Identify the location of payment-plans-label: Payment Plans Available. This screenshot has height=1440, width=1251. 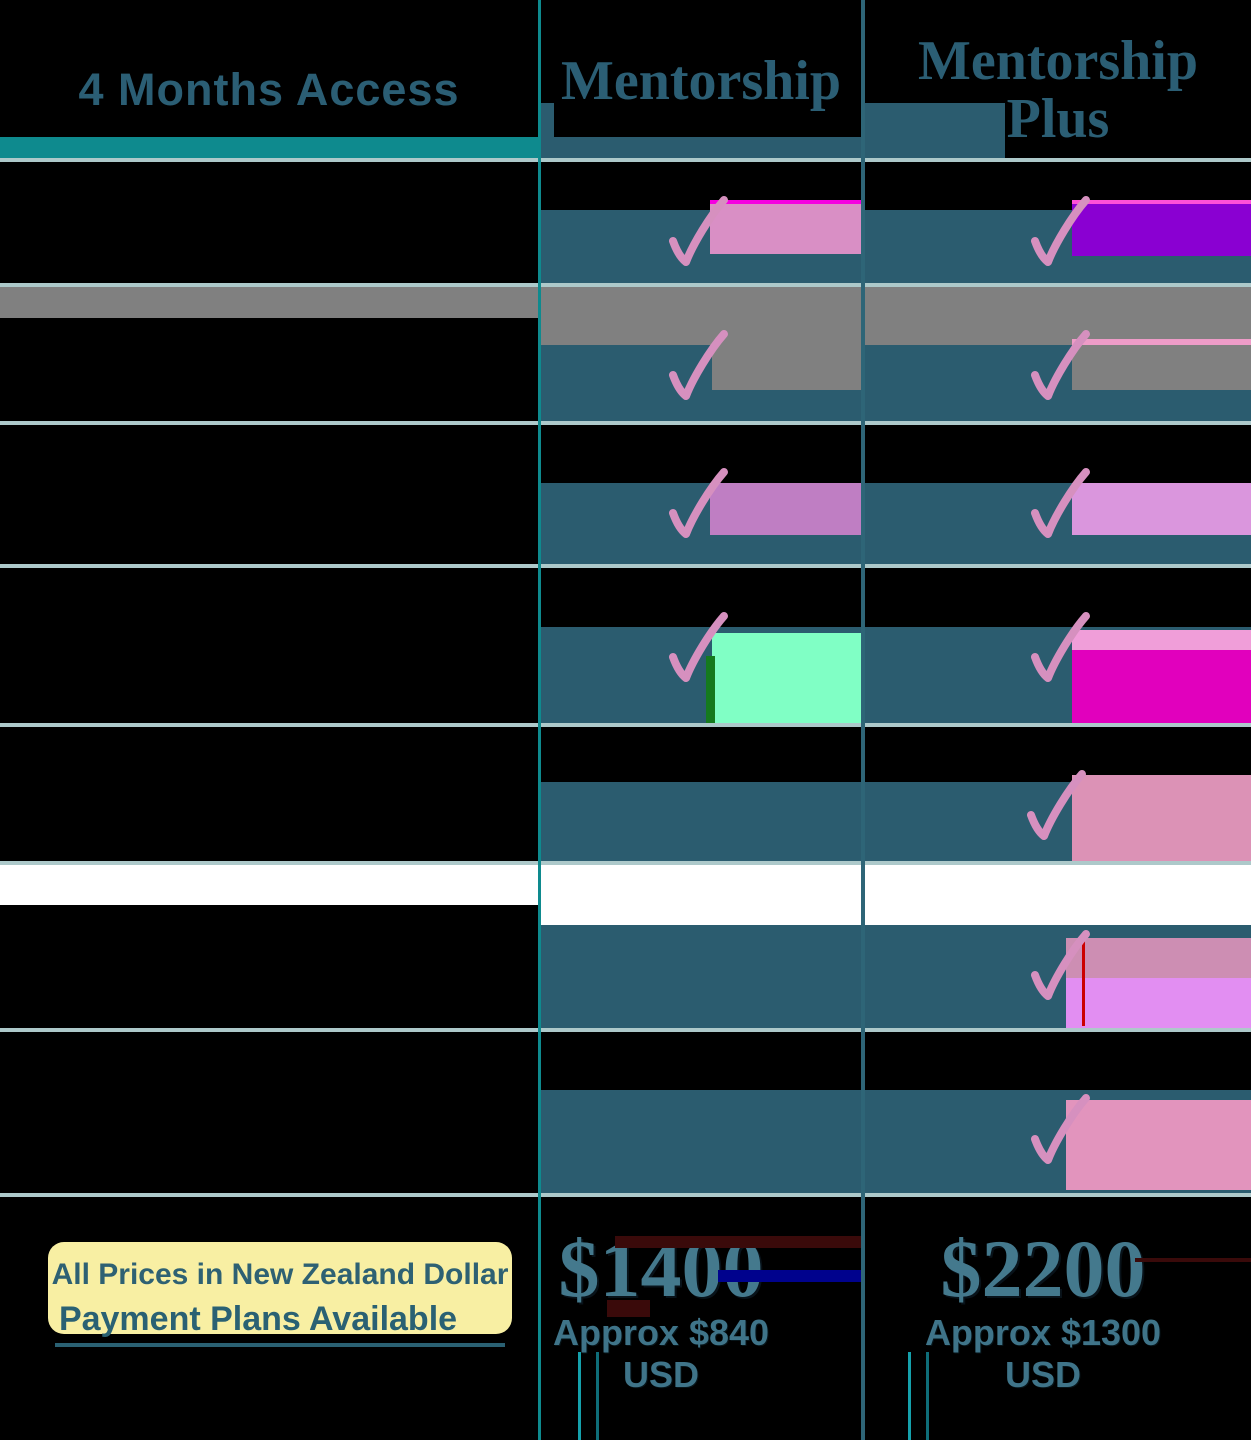
(280, 1323).